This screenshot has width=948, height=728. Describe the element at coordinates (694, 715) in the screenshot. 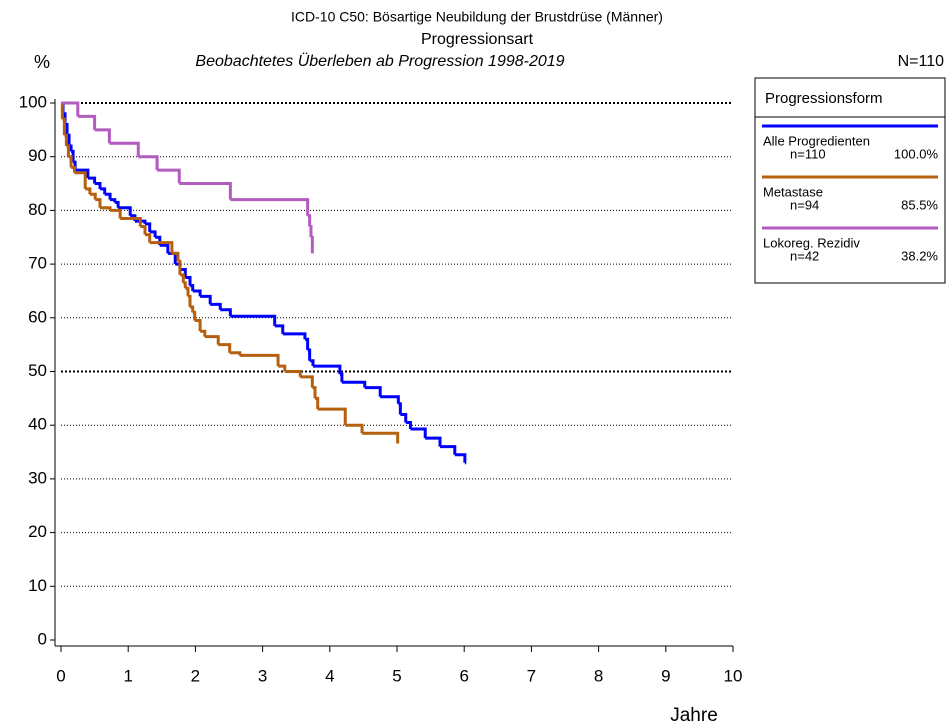

I see `x-axis-label: Jahre` at that location.